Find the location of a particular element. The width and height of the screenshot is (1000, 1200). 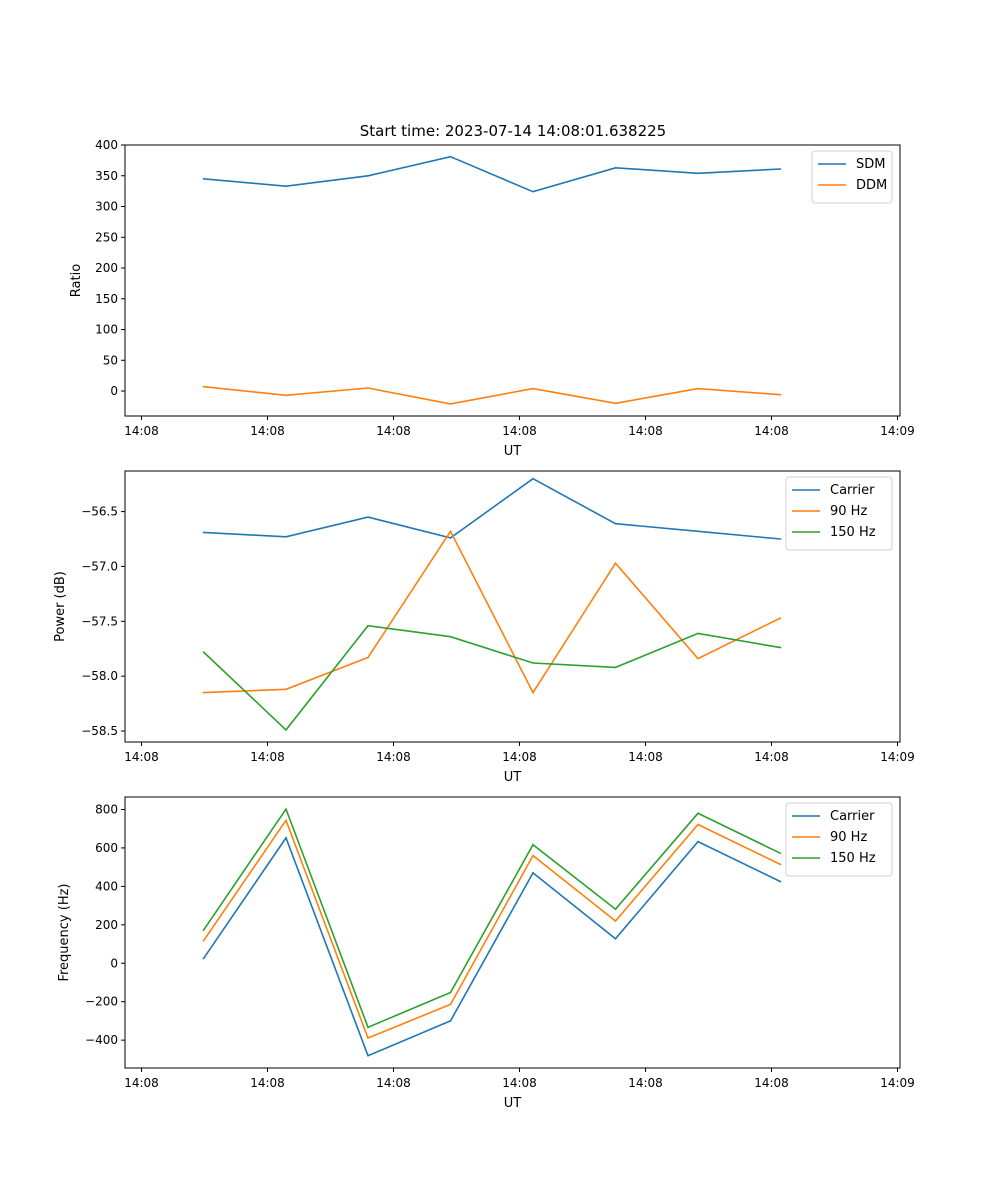

legend-label: SDM is located at coordinates (870, 164).